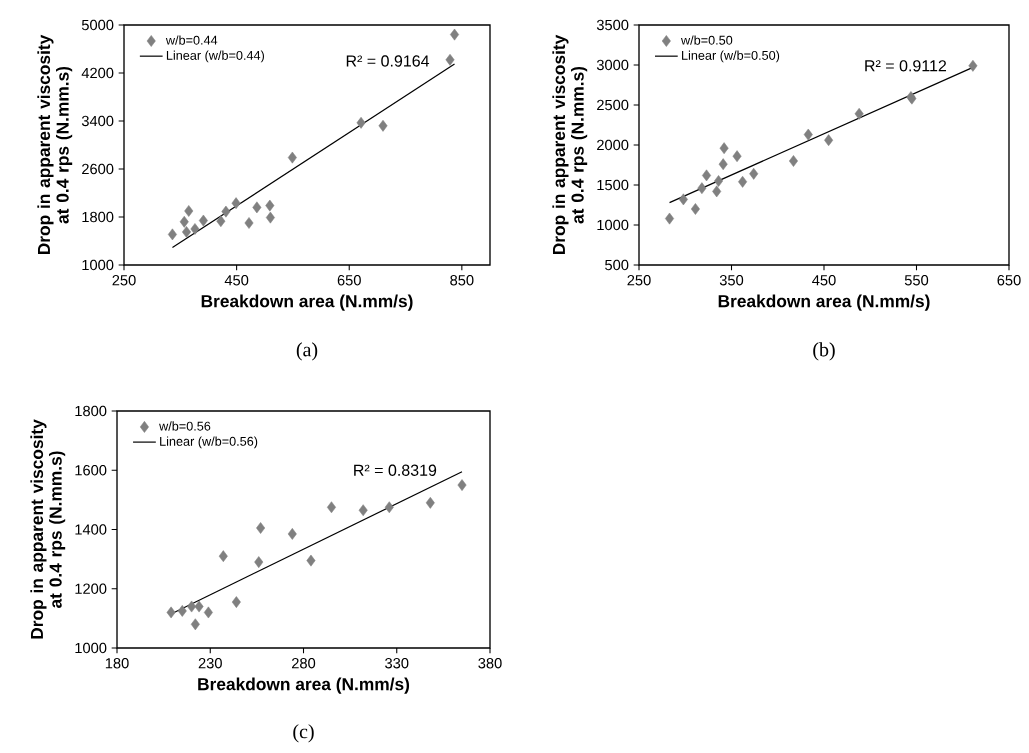  Describe the element at coordinates (612, 65) in the screenshot. I see `y-tick-label: 3000` at that location.